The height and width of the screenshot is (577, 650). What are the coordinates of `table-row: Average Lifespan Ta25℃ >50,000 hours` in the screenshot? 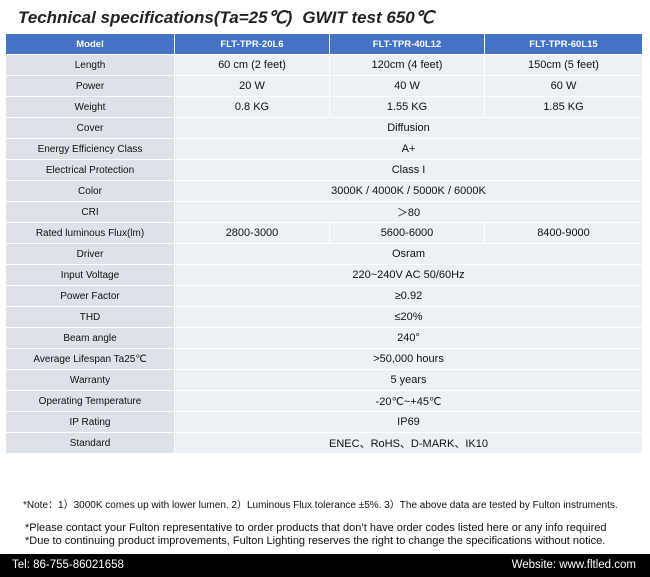 It's located at (324, 359).